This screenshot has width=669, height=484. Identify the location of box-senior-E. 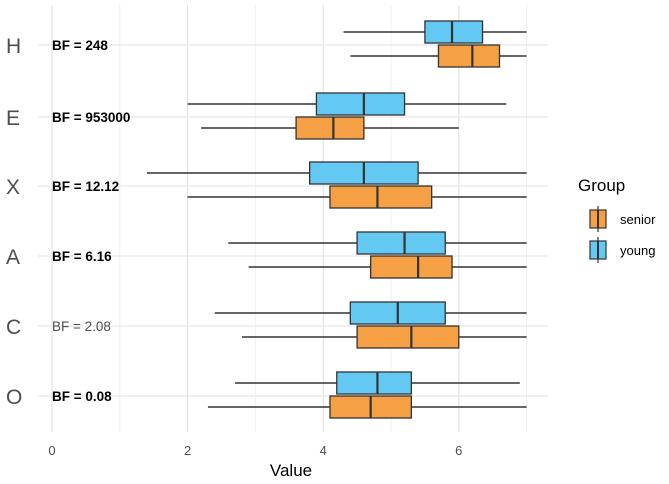
(330, 128).